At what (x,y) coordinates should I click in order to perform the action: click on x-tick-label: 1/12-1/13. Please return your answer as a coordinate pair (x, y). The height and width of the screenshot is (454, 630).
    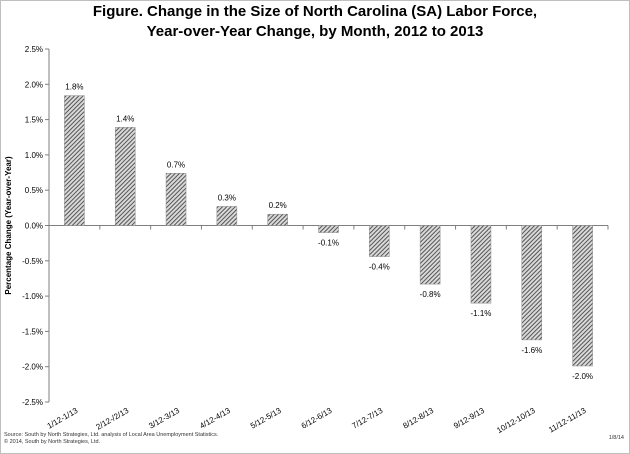
    Looking at the image, I should click on (63, 418).